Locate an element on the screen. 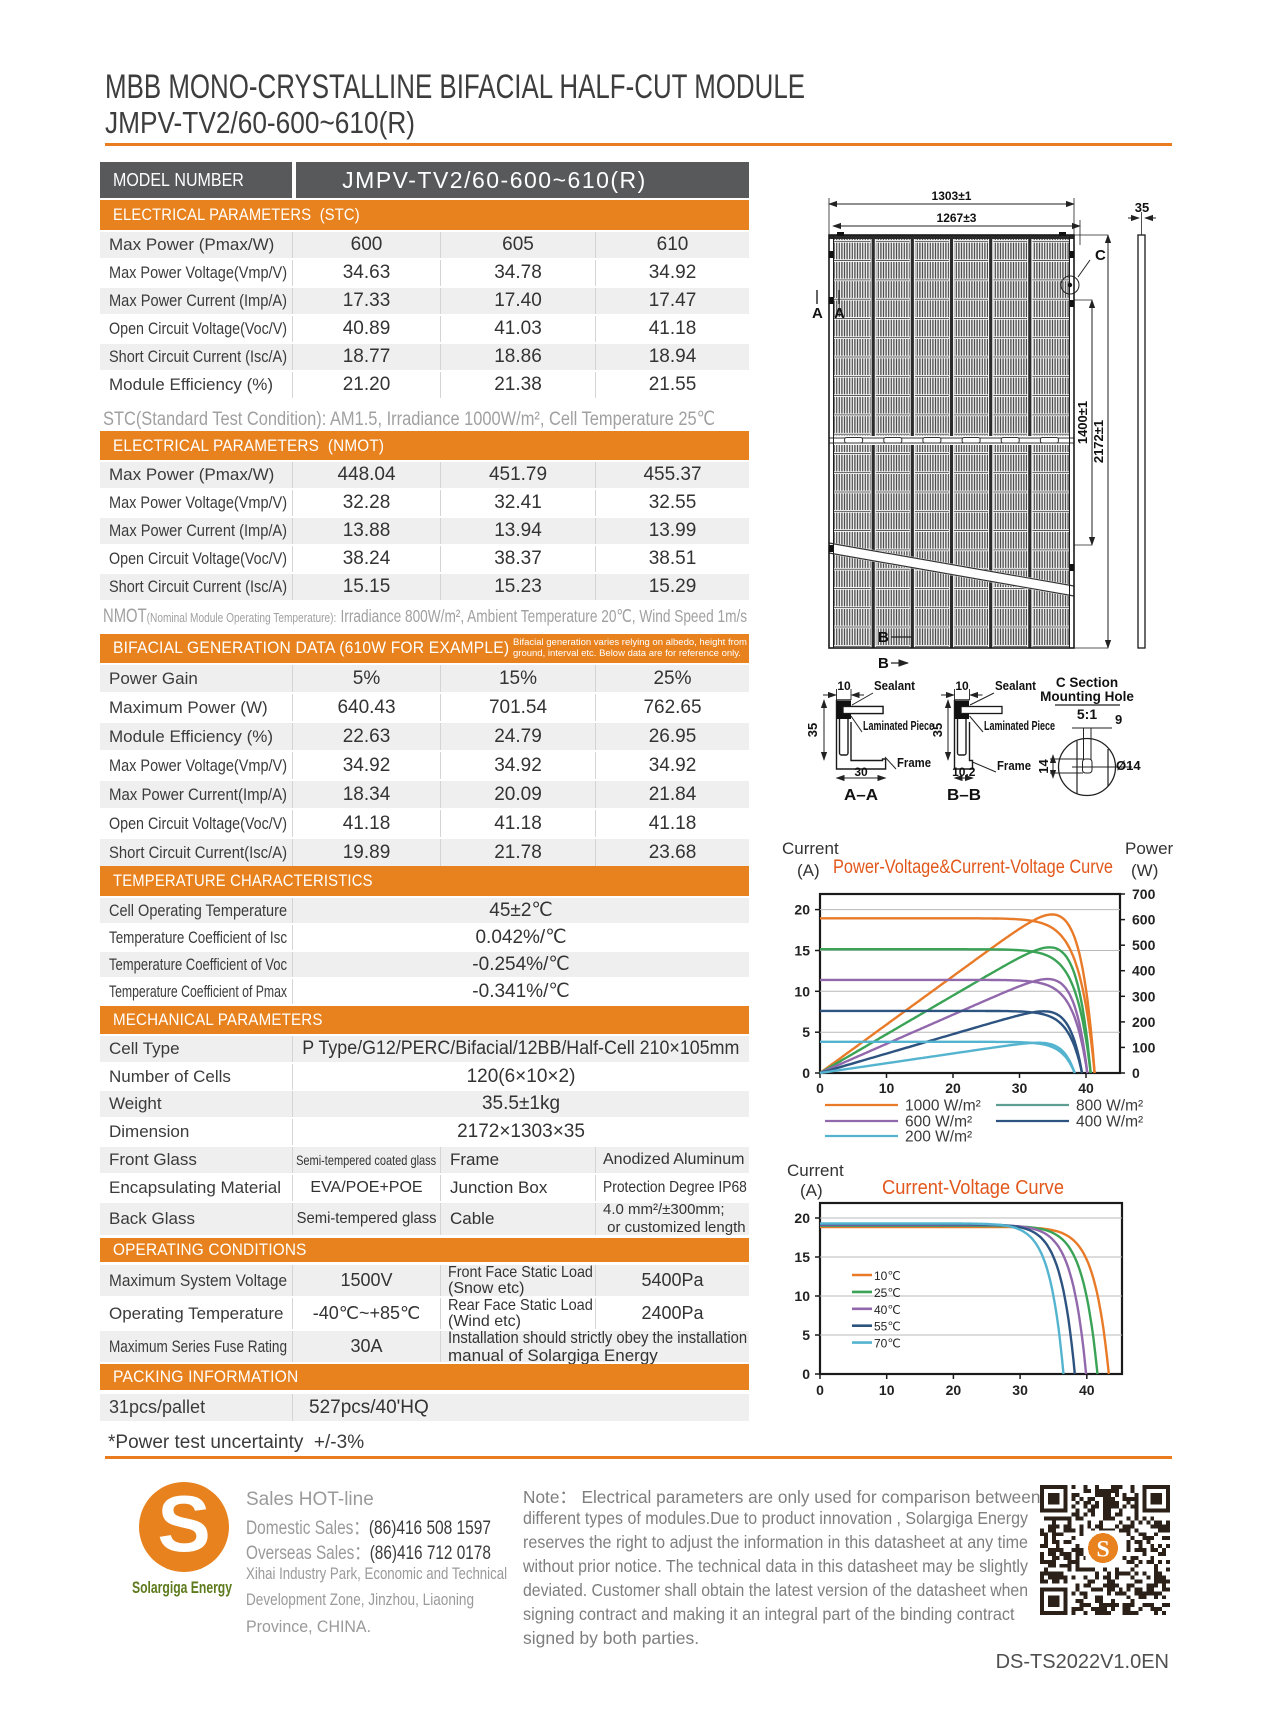  svg-text: Mounting Hole is located at coordinates (1087, 696).